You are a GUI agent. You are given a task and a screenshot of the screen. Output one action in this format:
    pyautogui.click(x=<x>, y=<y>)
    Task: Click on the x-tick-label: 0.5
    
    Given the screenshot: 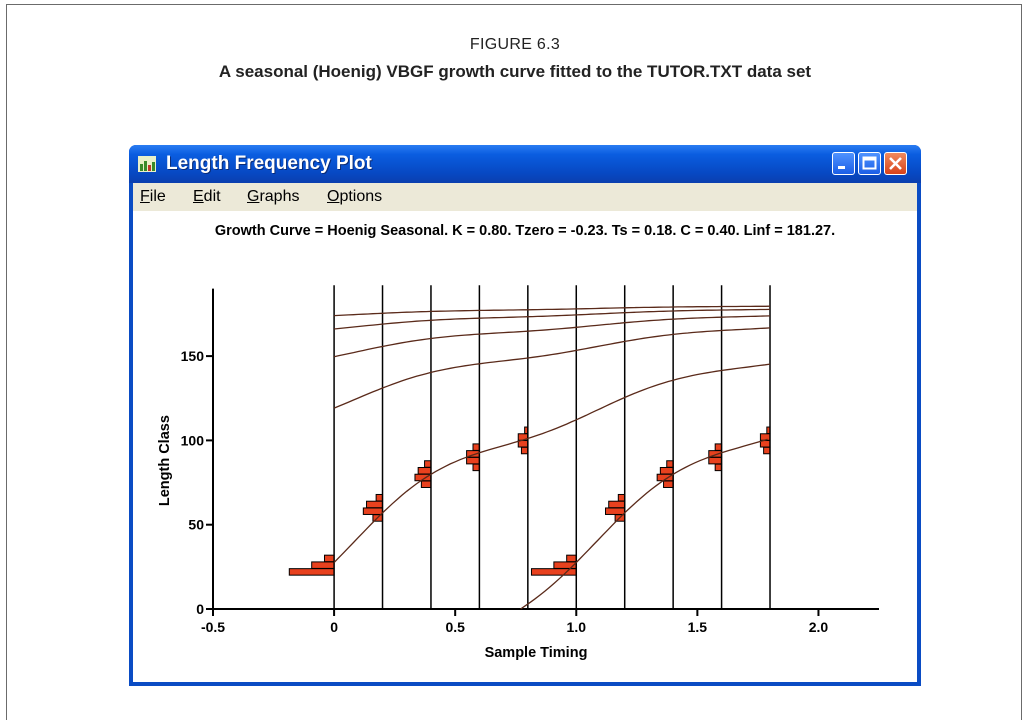 What is the action you would take?
    pyautogui.click(x=455, y=627)
    